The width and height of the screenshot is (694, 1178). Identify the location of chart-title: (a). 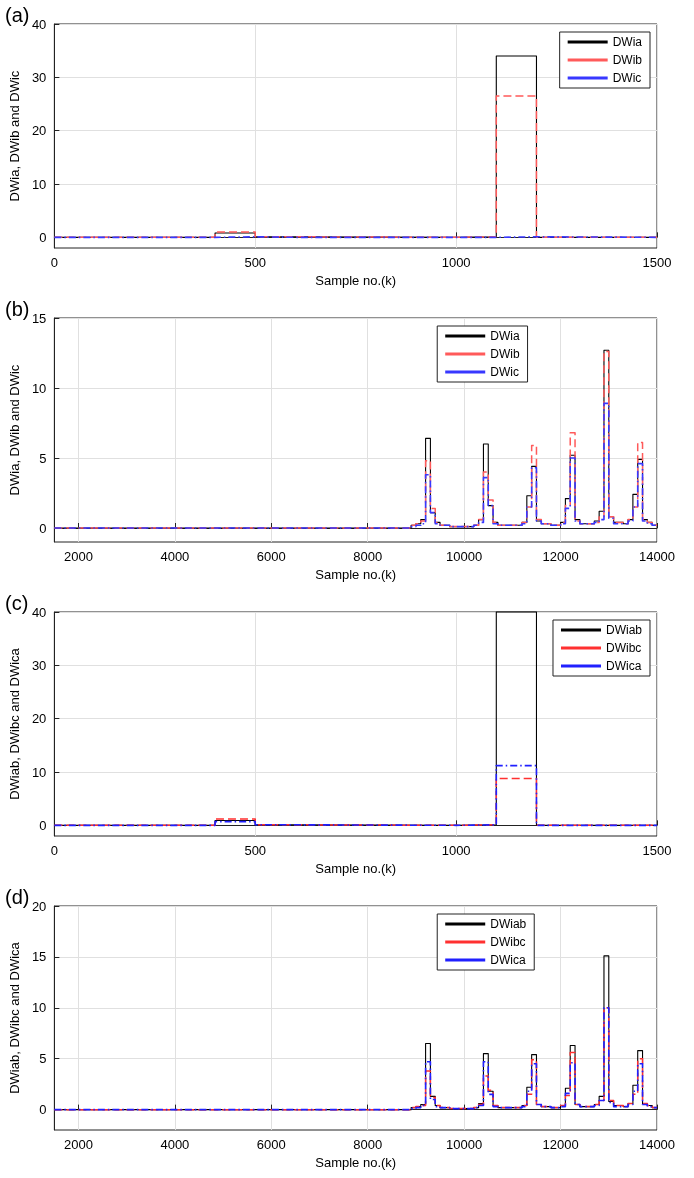
(17, 15).